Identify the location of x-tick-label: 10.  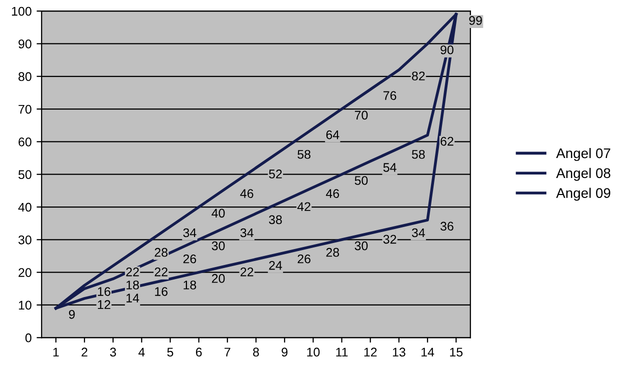
(313, 352).